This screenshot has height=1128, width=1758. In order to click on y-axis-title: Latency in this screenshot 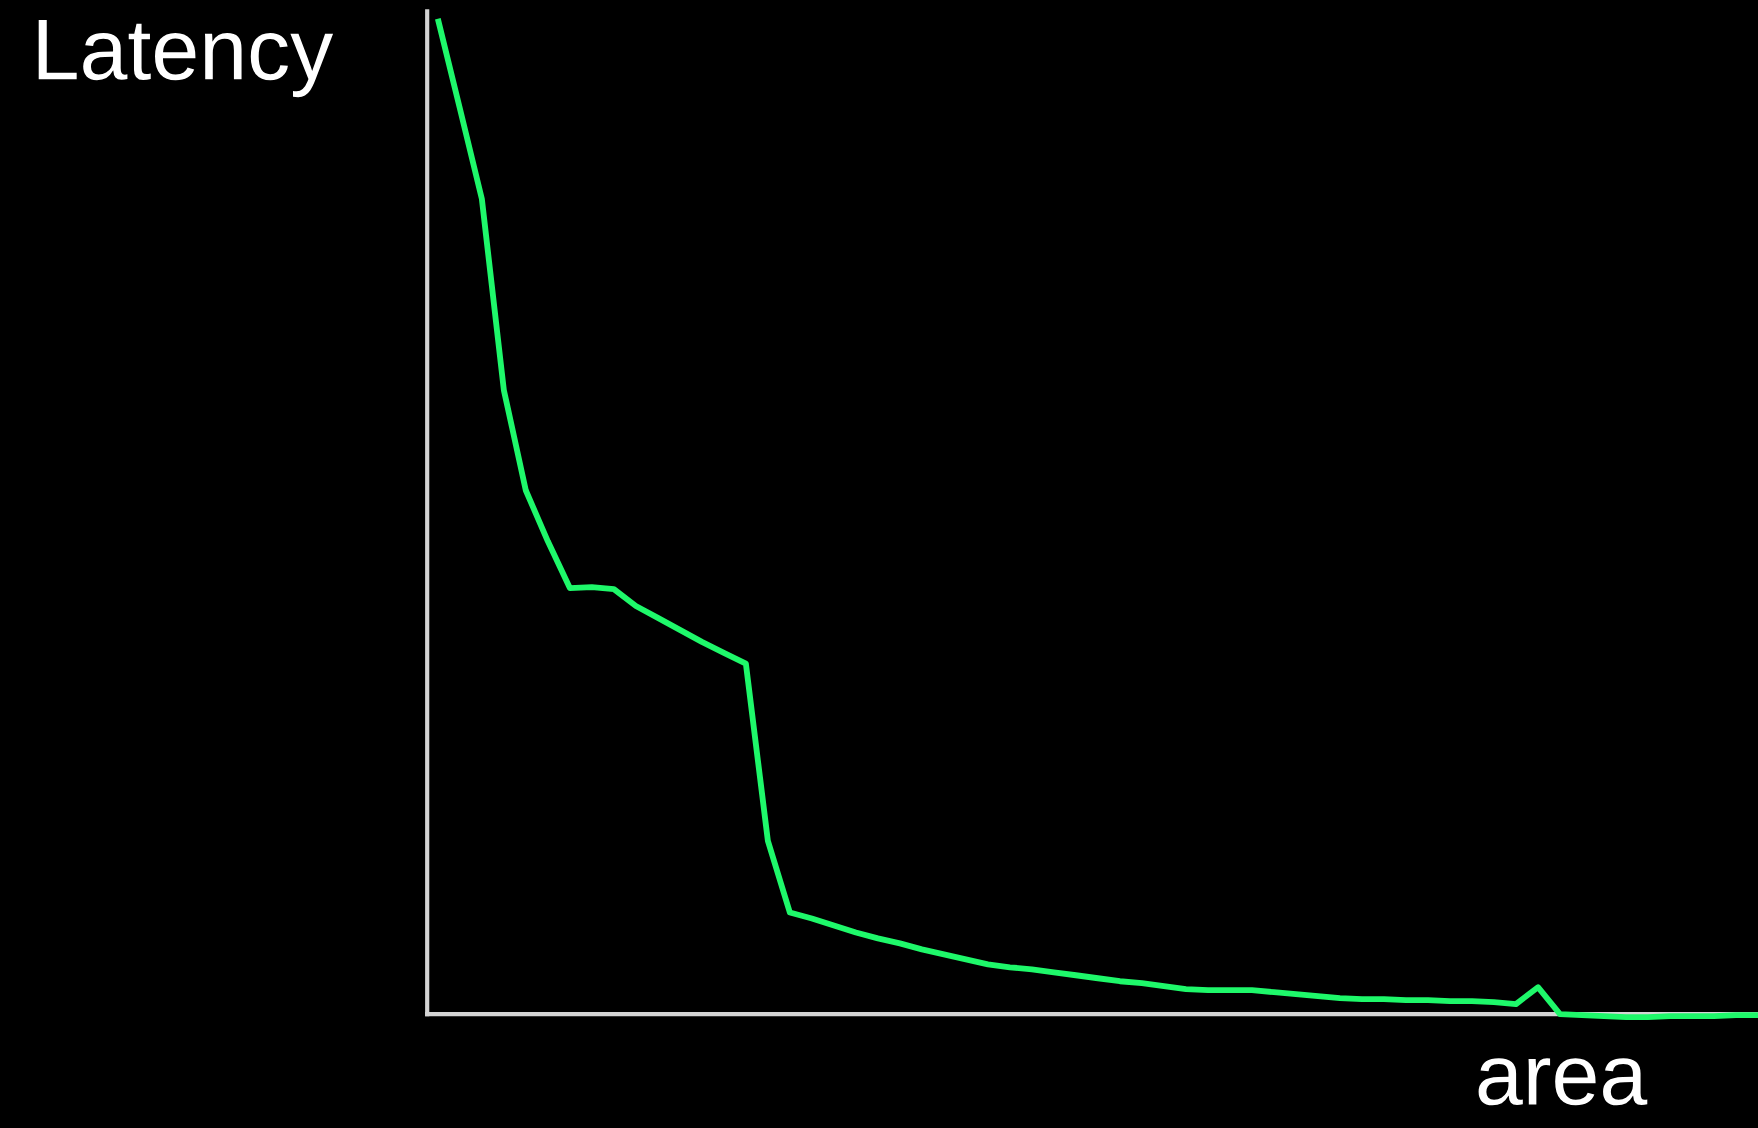, I will do `click(186, 59)`.